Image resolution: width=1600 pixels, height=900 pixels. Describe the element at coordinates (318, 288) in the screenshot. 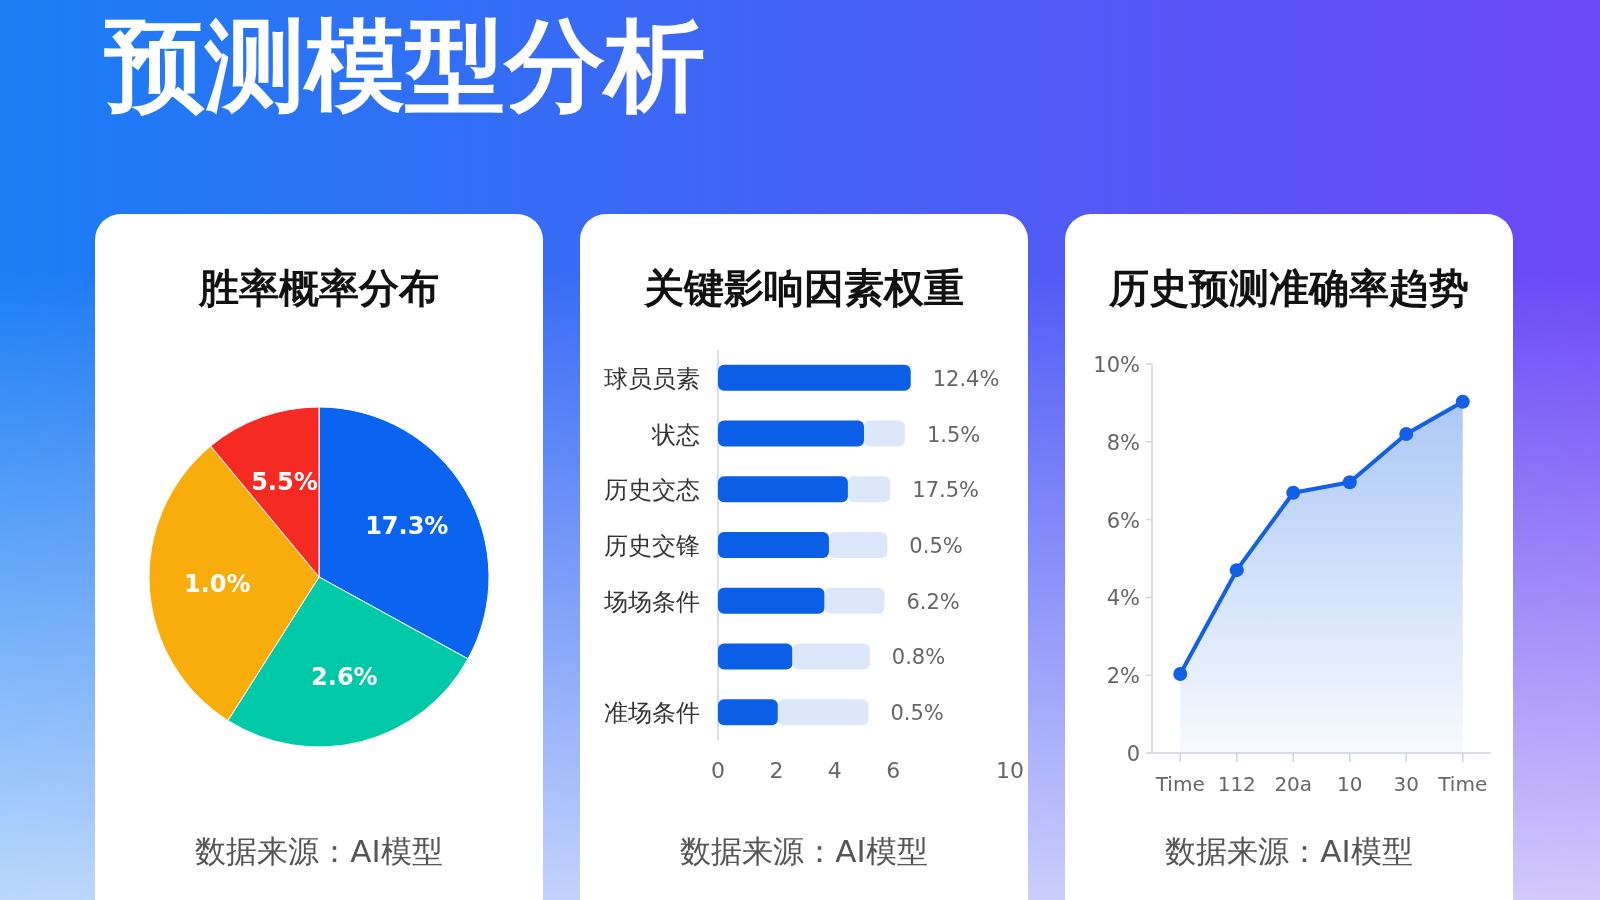

I see `chart-title: 胜率概率分布` at that location.